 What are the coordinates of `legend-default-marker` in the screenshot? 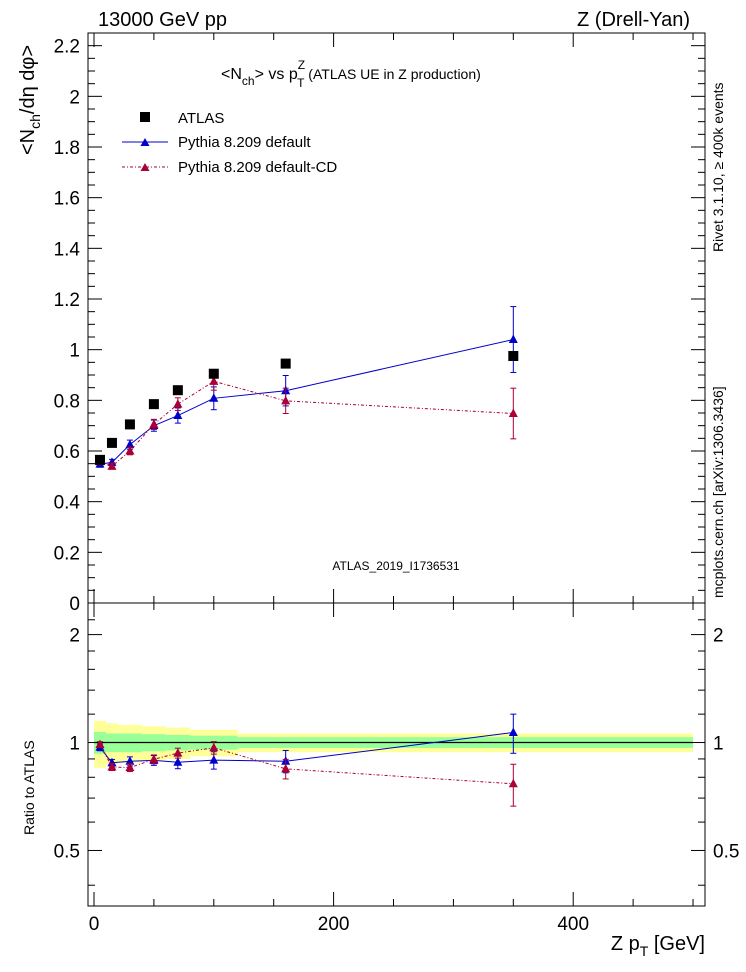 It's located at (145, 142).